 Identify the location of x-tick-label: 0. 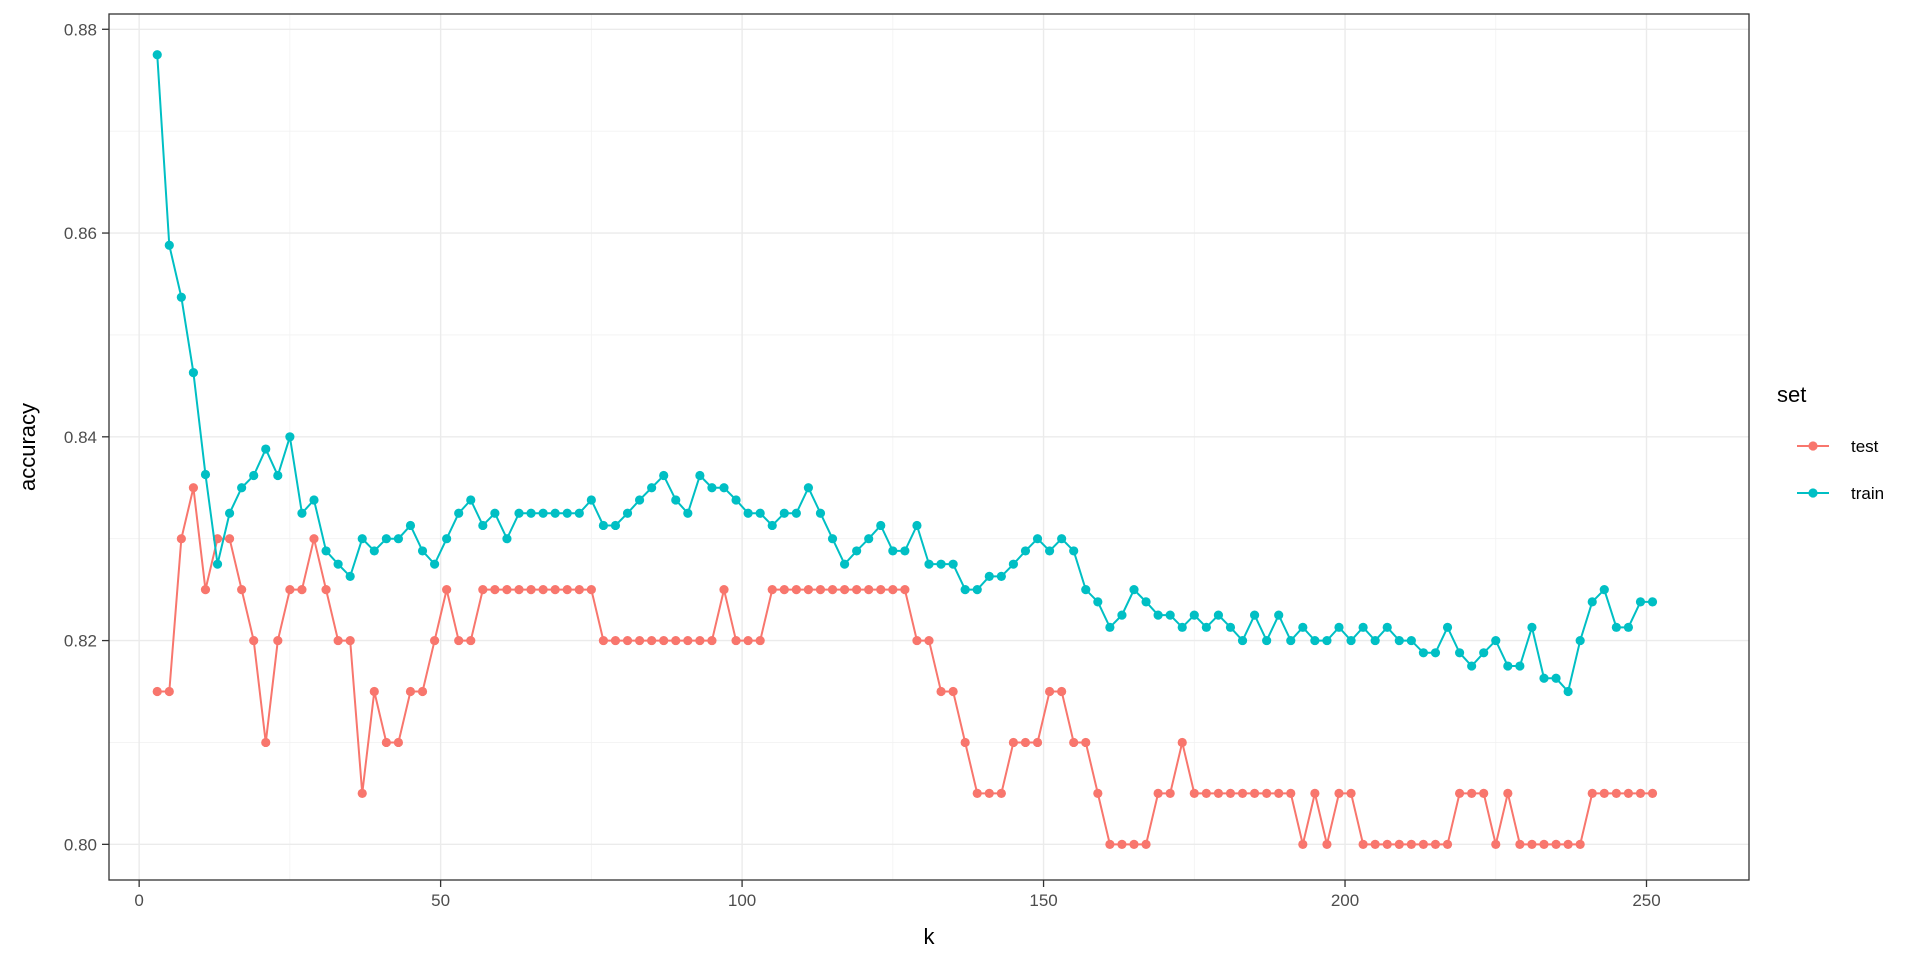
(138, 900).